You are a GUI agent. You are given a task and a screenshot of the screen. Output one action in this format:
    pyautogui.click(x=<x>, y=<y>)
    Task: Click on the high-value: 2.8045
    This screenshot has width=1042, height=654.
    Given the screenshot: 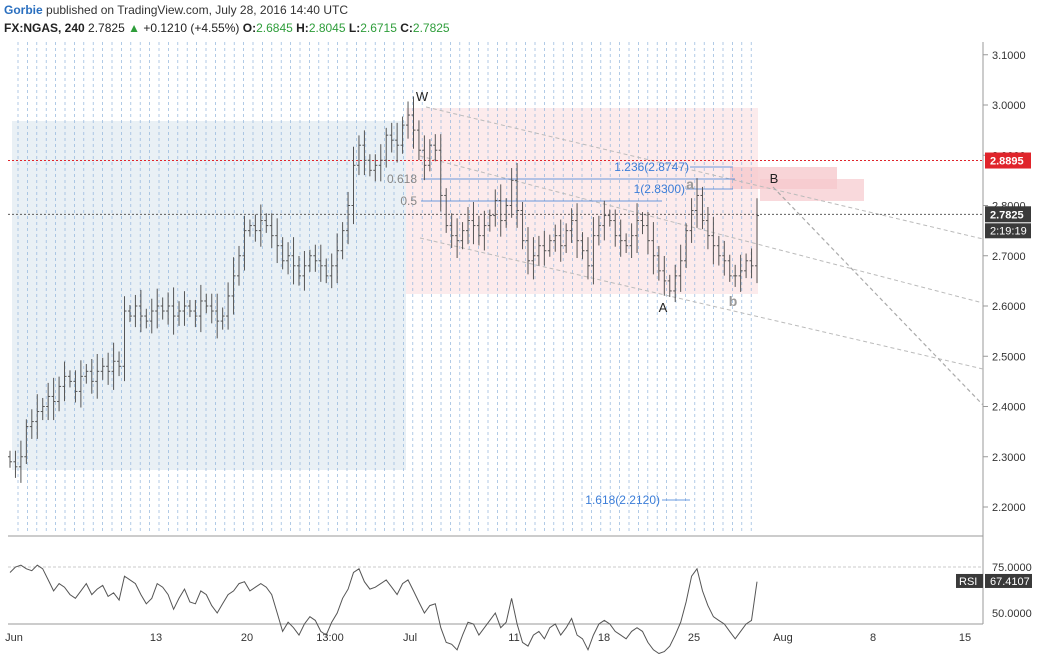 What is the action you would take?
    pyautogui.click(x=327, y=28)
    